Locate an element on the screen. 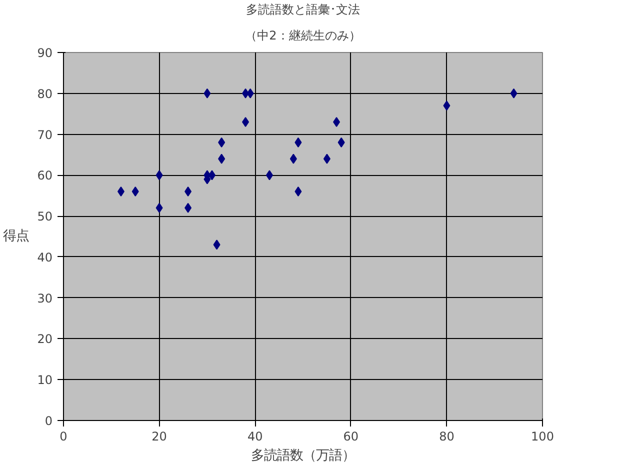  y-tick-label: 30 is located at coordinates (45, 298).